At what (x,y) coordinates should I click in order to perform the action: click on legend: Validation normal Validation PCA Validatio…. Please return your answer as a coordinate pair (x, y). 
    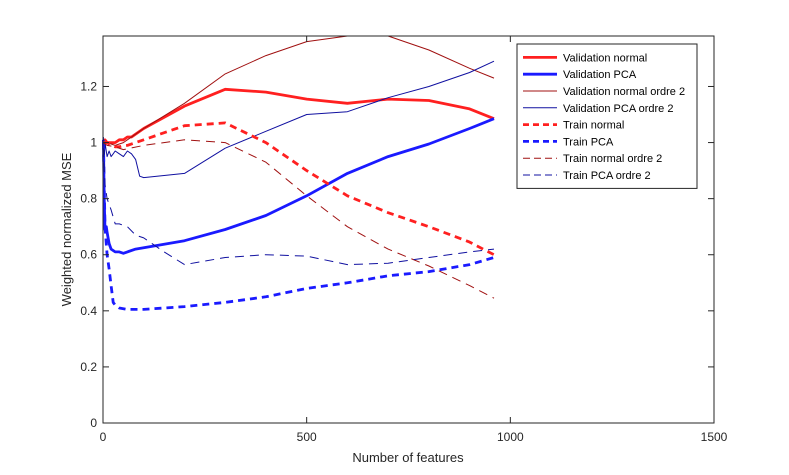
    Looking at the image, I should click on (607, 116).